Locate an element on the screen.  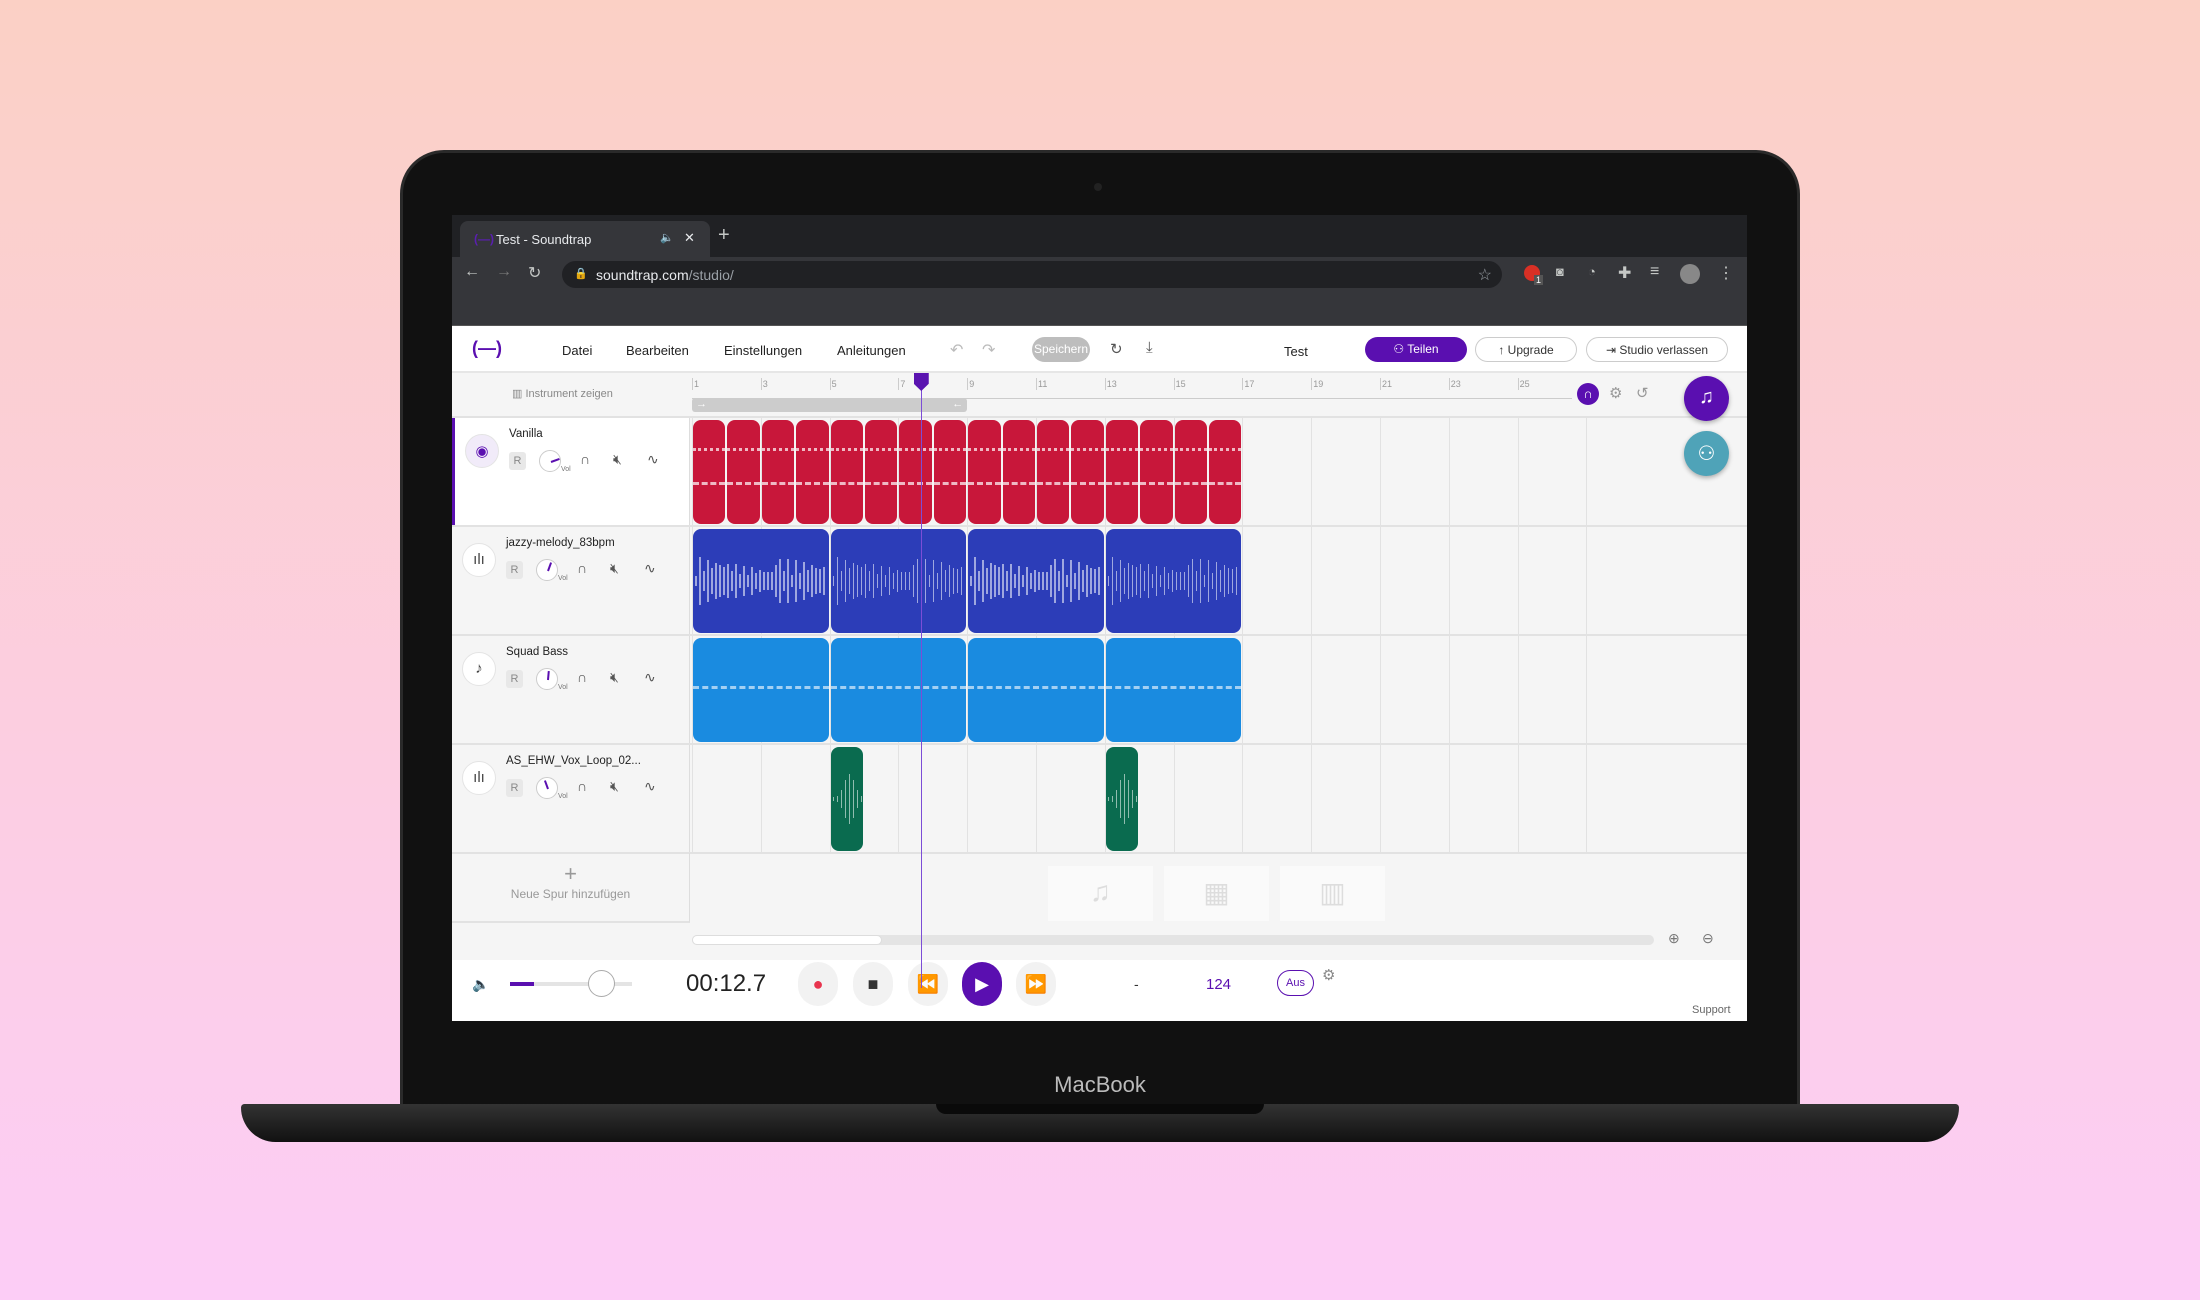
menu-bearbeiten: Bearbeiten is located at coordinates (657, 350).